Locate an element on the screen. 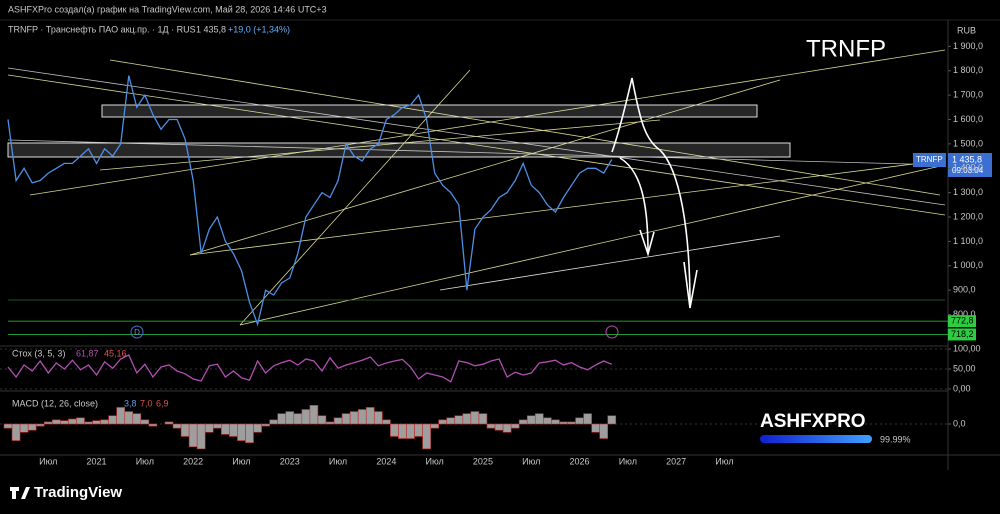  watermark-percent: 99.99% is located at coordinates (895, 439).